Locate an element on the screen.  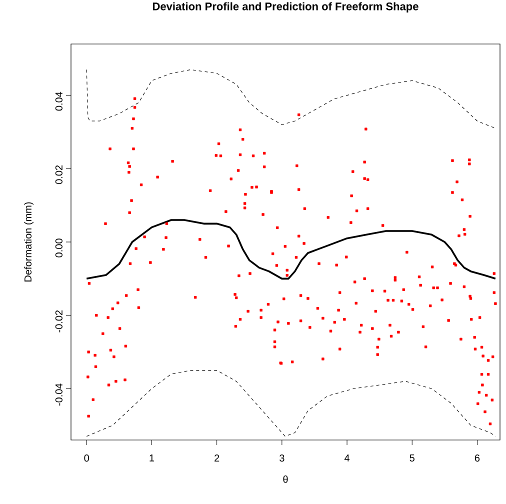
x-tick-label: 6 is located at coordinates (477, 458).